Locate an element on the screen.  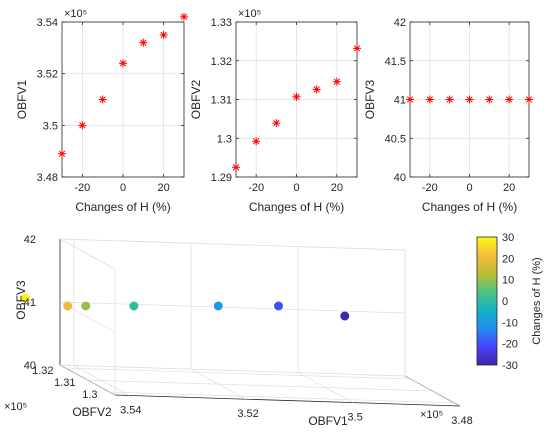
y-tick-label: 3.5 is located at coordinates (50, 126).